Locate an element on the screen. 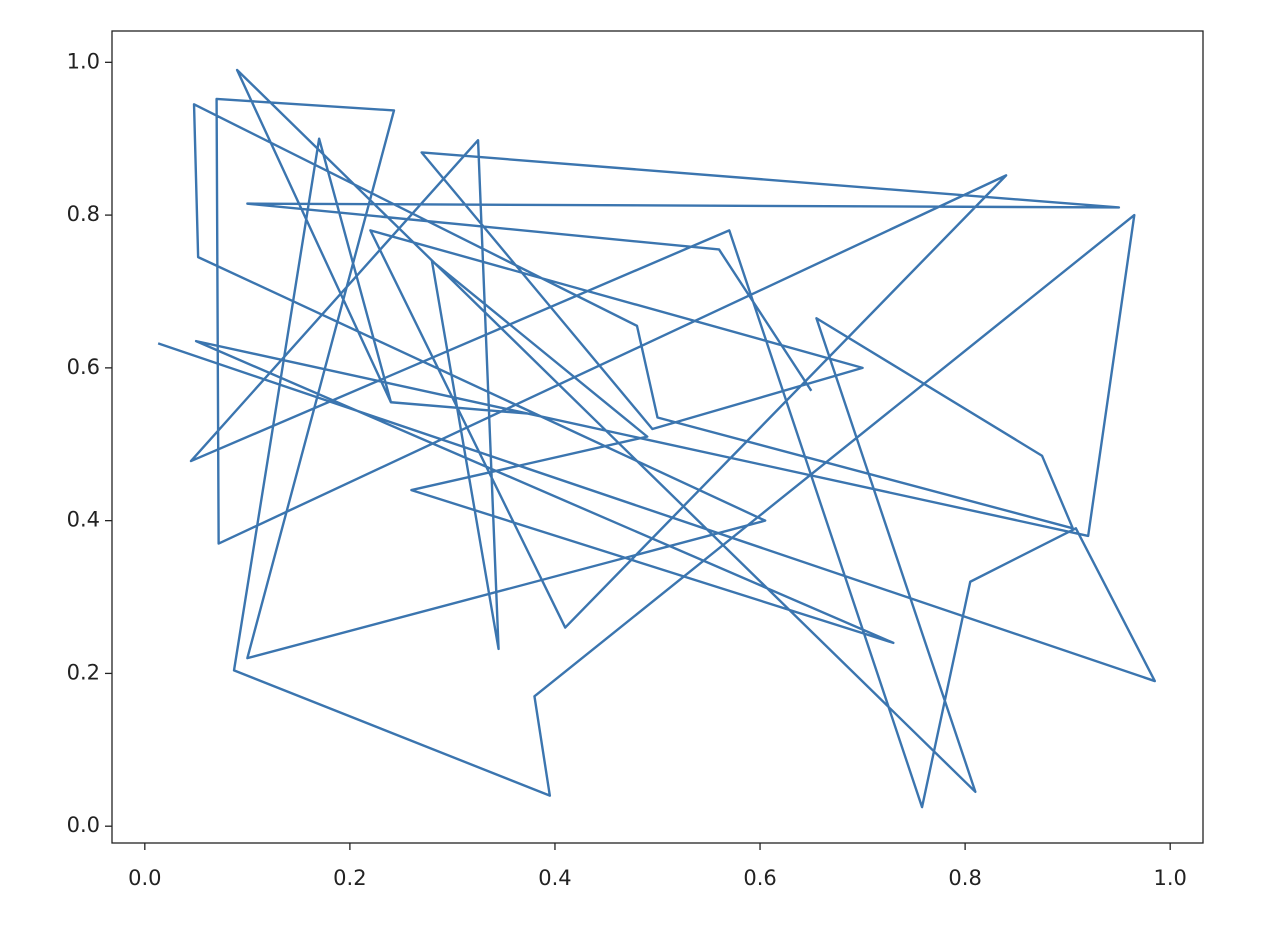 This screenshot has width=1276, height=926. y-tick-label: 0.6 is located at coordinates (83, 367).